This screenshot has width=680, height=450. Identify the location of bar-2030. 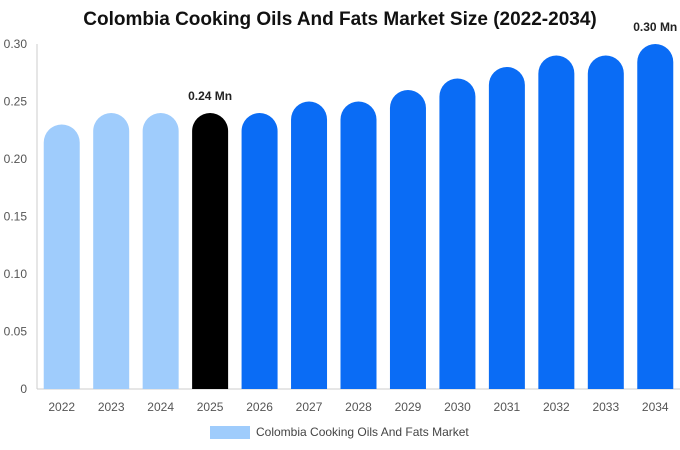
(457, 233).